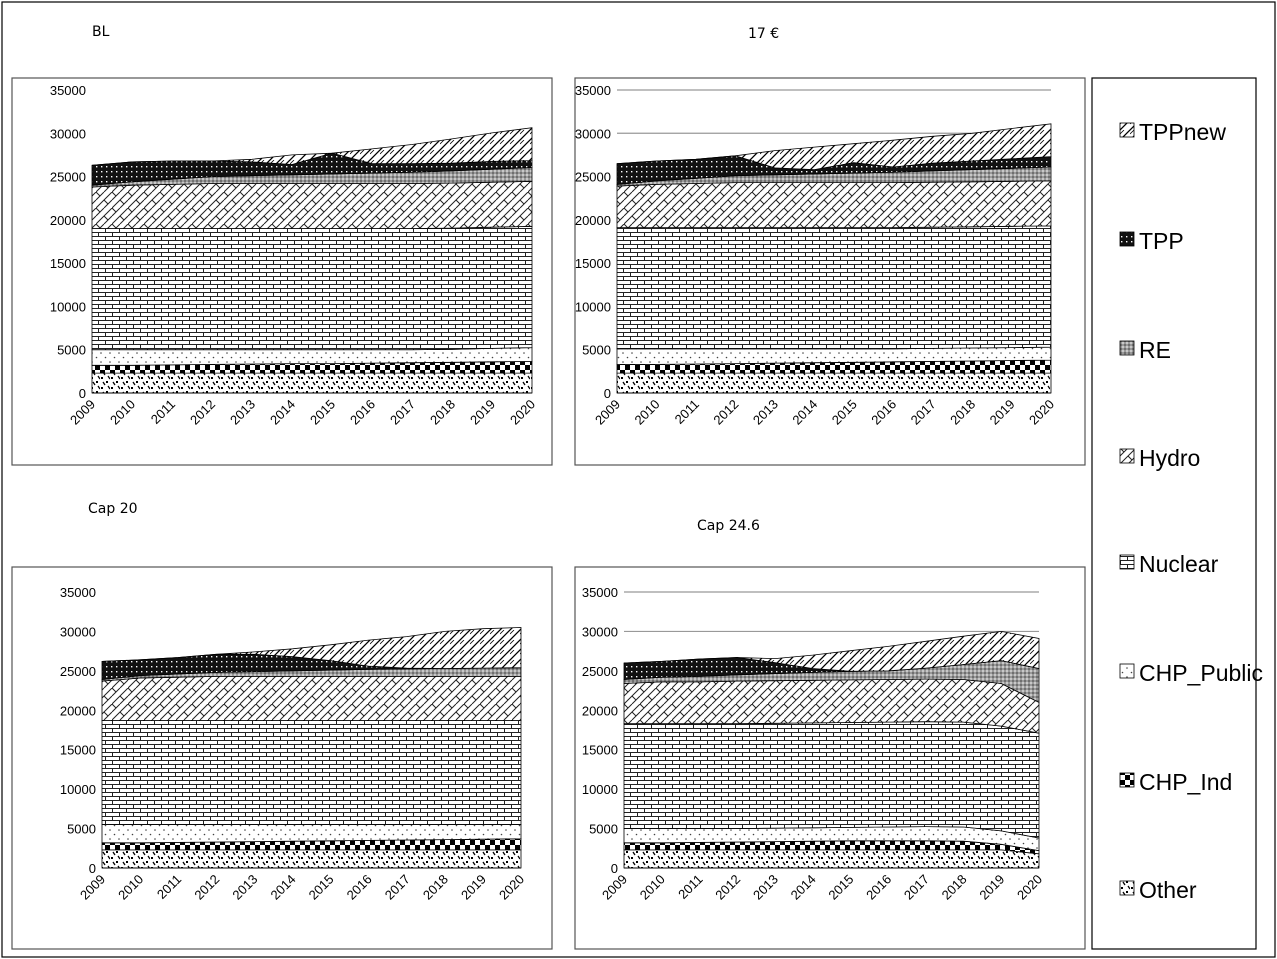 This screenshot has height=959, width=1277. I want to click on legend-swatch-tpp, so click(1127, 239).